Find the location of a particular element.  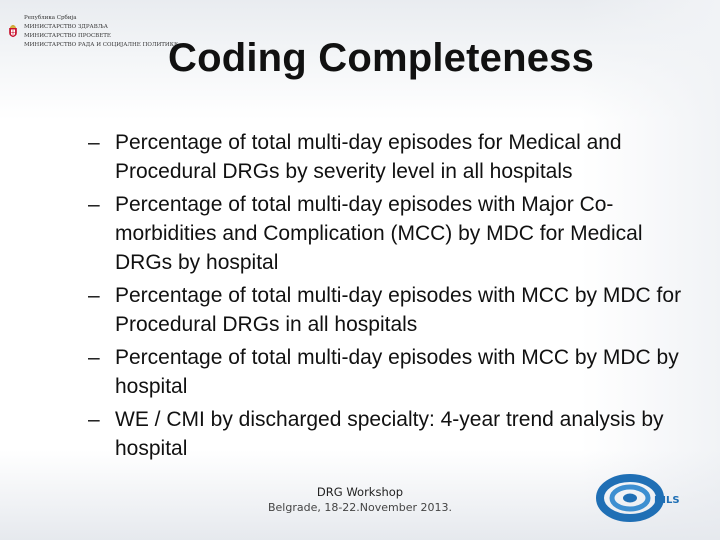

ministry-line: МИНИСТАРСТВО РАДА И СОЦИЈАЛНЕ ПОЛИТИКЕ is located at coordinates (101, 45).